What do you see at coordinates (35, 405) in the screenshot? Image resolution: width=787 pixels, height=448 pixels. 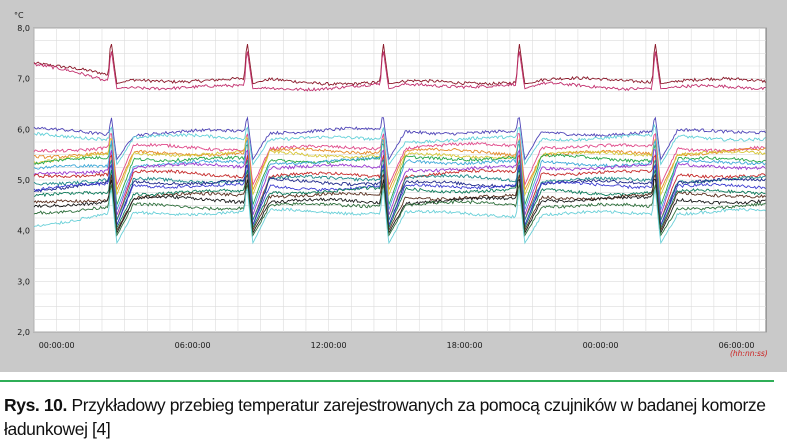 I see `caption-label: Rys. 10.` at bounding box center [35, 405].